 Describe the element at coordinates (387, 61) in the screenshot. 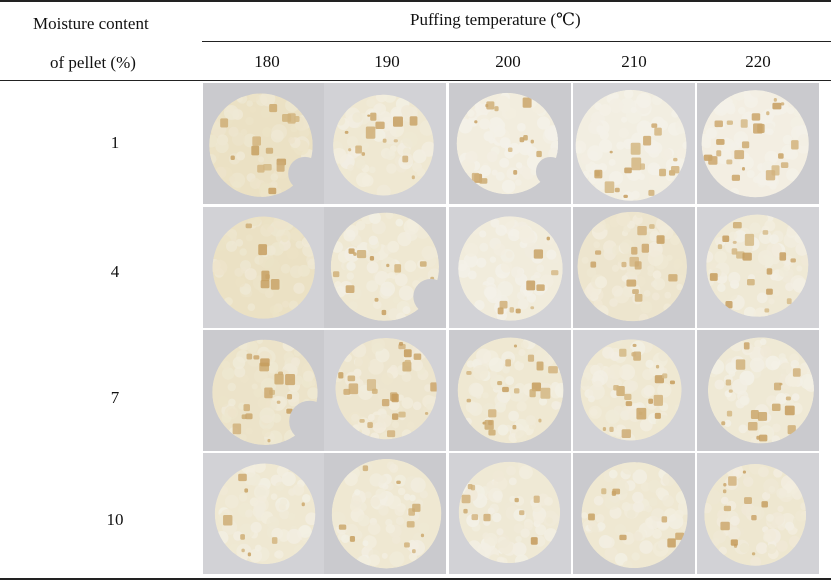

I see `temperature-header: 190` at that location.